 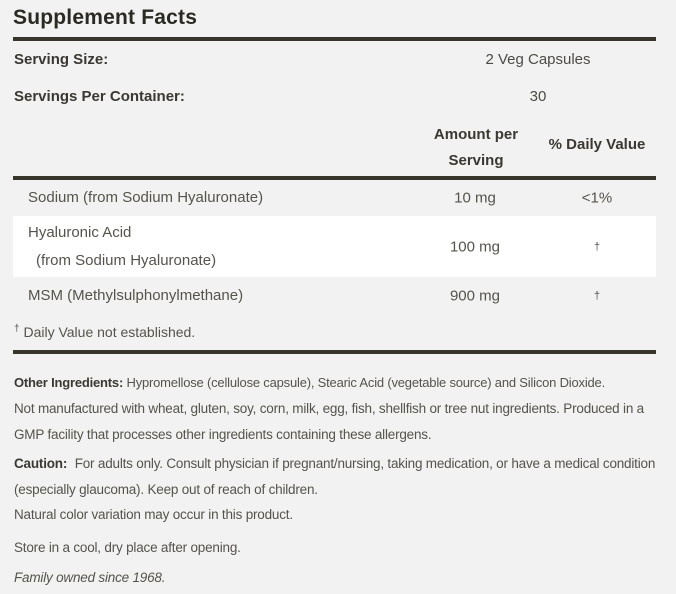 What do you see at coordinates (334, 178) in the screenshot?
I see `header-divider` at bounding box center [334, 178].